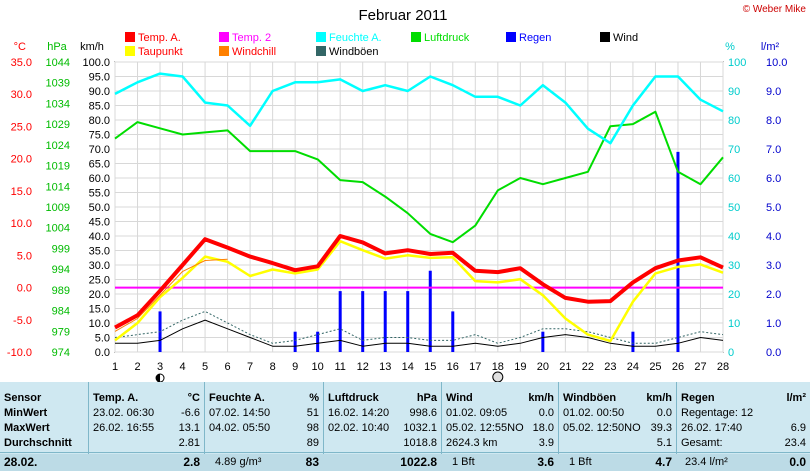 This screenshot has width=810, height=471. I want to click on hum-max-time: 04.02. 05:50, so click(240, 428).